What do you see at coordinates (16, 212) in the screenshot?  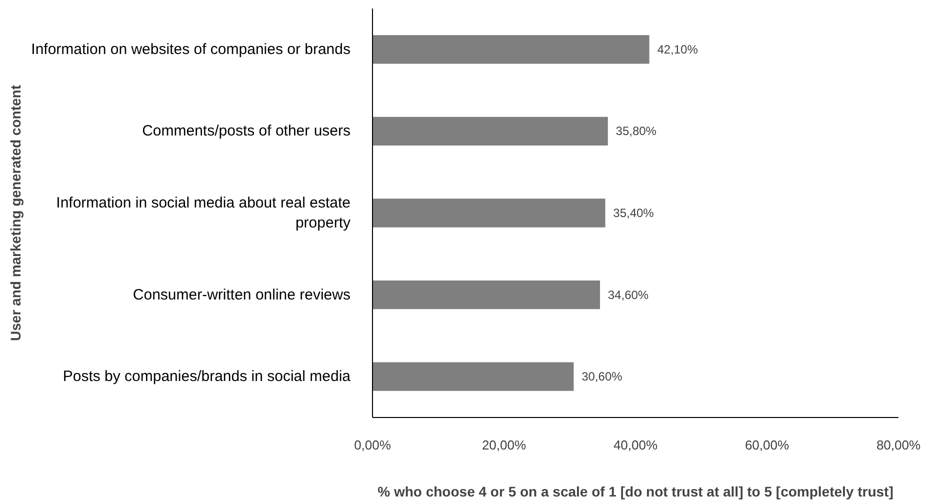 I see `y-axis-title: User and marketing generated content` at bounding box center [16, 212].